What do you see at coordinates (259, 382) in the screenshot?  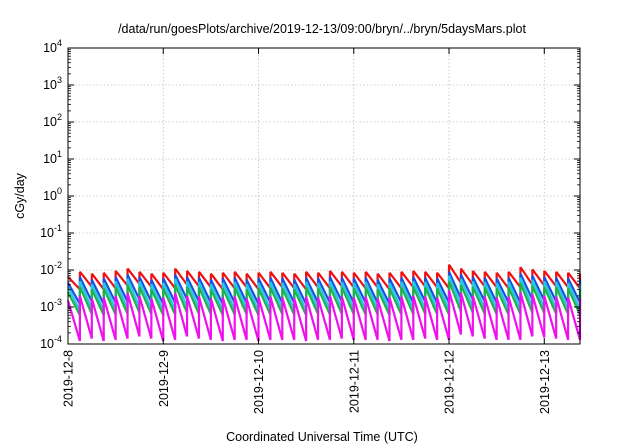 I see `x-tick-label: 2019-12-10` at bounding box center [259, 382].